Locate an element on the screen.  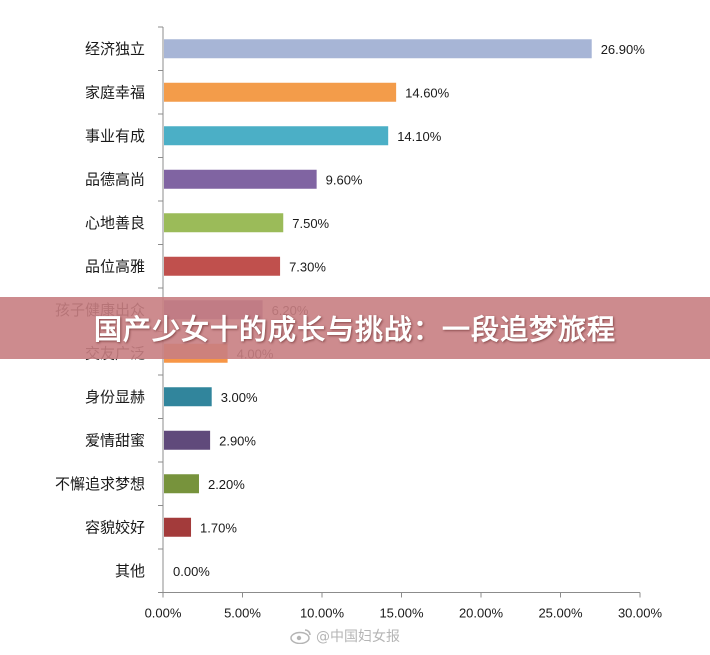
title-banner: 国产少女十的成长与挑战：一段追梦旅程 is located at coordinates (355, 328).